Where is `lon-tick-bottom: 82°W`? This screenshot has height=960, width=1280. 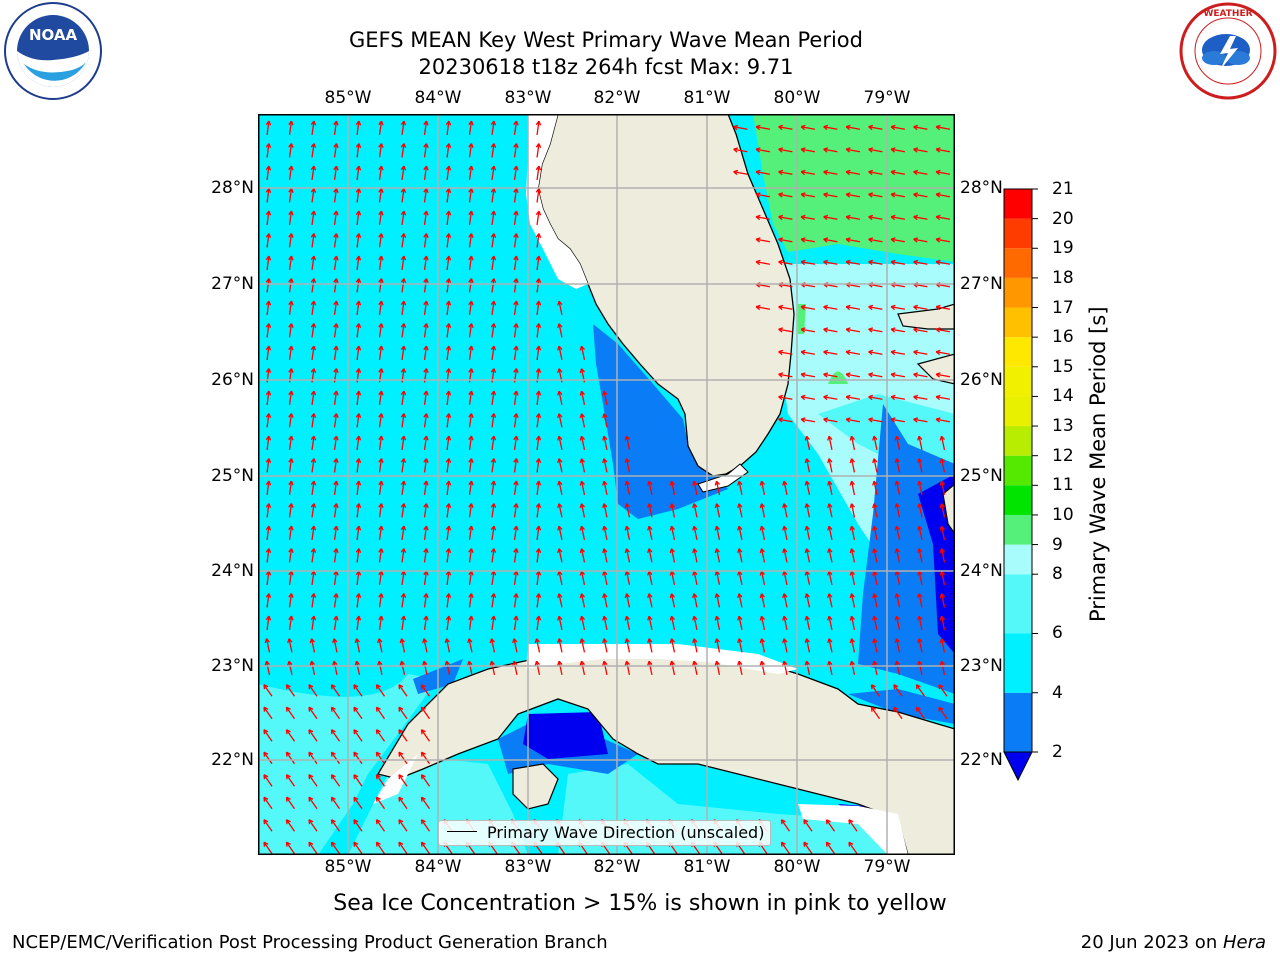 lon-tick-bottom: 82°W is located at coordinates (617, 867).